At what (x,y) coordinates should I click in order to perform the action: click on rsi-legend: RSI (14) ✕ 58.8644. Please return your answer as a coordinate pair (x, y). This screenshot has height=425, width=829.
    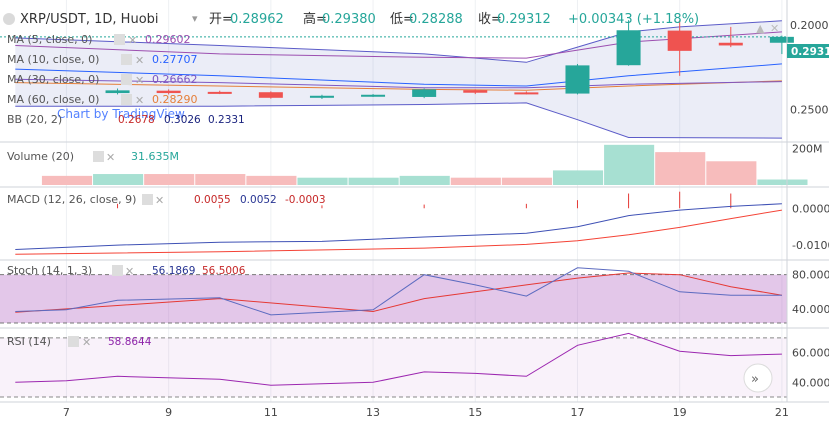
    Looking at the image, I should click on (79, 342).